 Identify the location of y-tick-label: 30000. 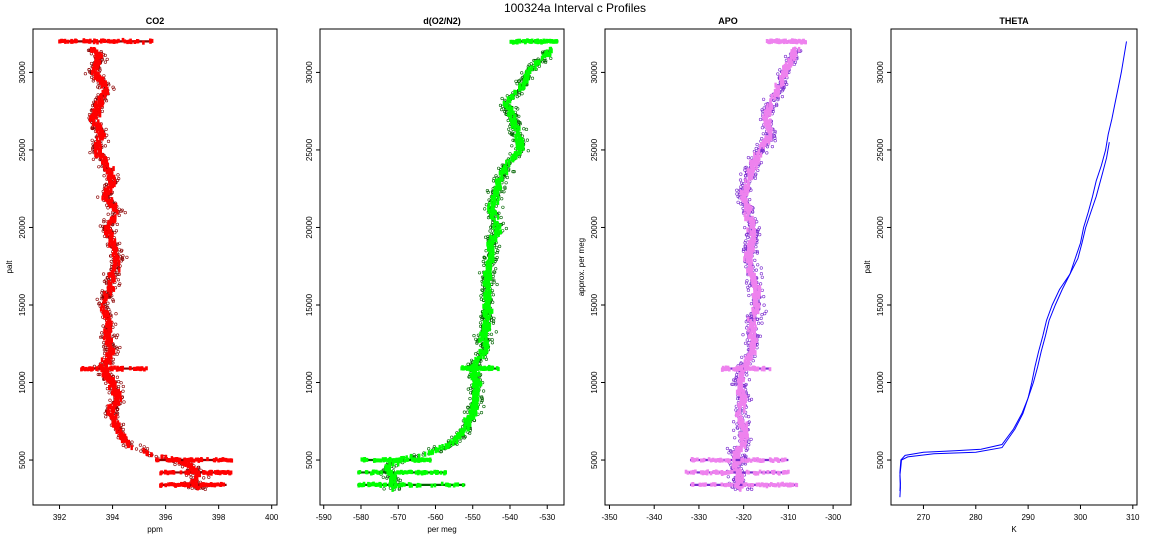
(309, 72).